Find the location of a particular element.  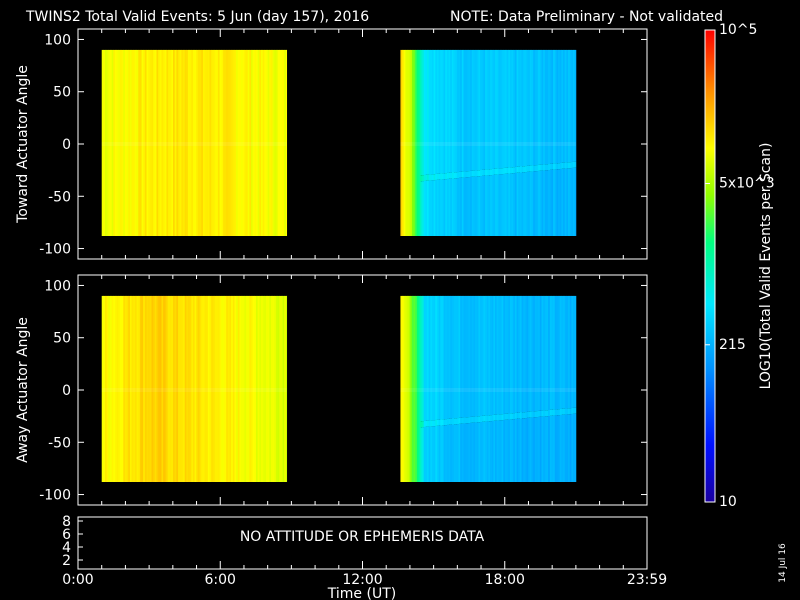

colorbar-tick-label: 5x10^3 is located at coordinates (747, 184).